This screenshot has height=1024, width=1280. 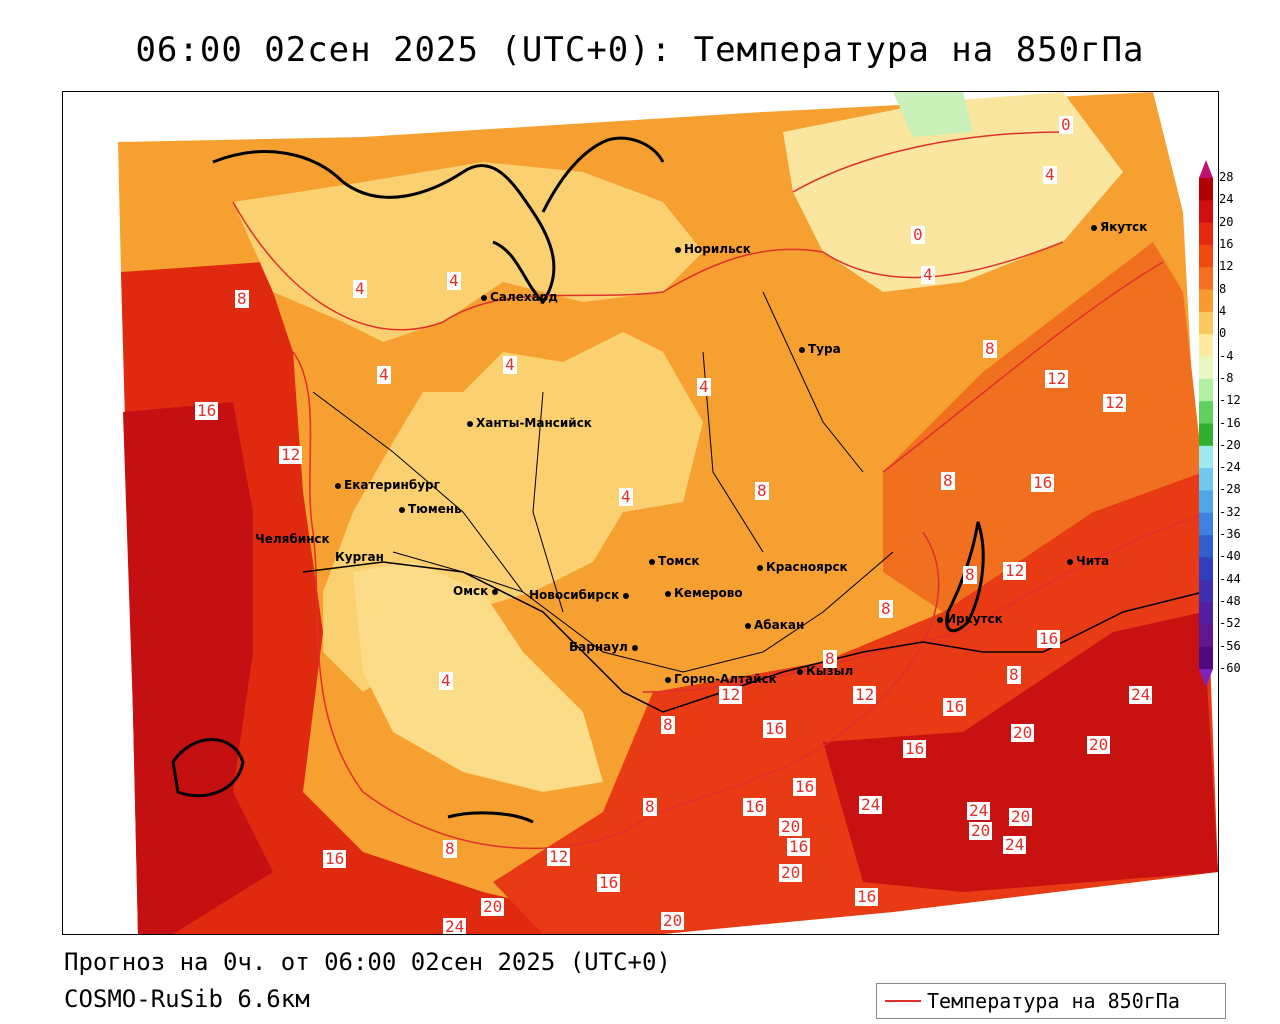 What do you see at coordinates (721, 679) in the screenshot?
I see `city-gorno-altaysk: Горно-Алтайск` at bounding box center [721, 679].